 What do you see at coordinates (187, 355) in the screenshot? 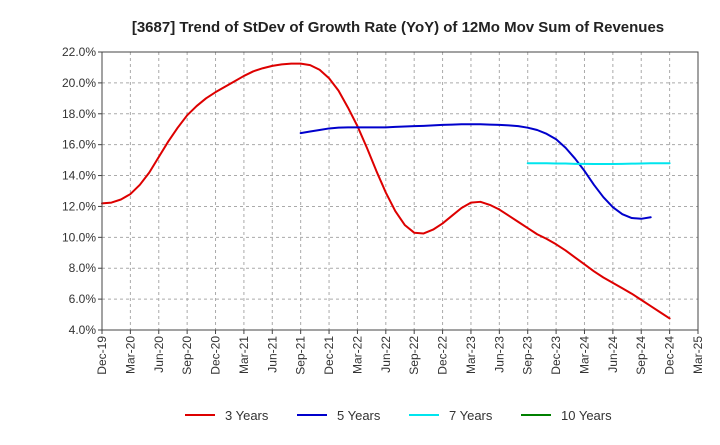
I see `x-tick-label: Sep-20` at bounding box center [187, 355].